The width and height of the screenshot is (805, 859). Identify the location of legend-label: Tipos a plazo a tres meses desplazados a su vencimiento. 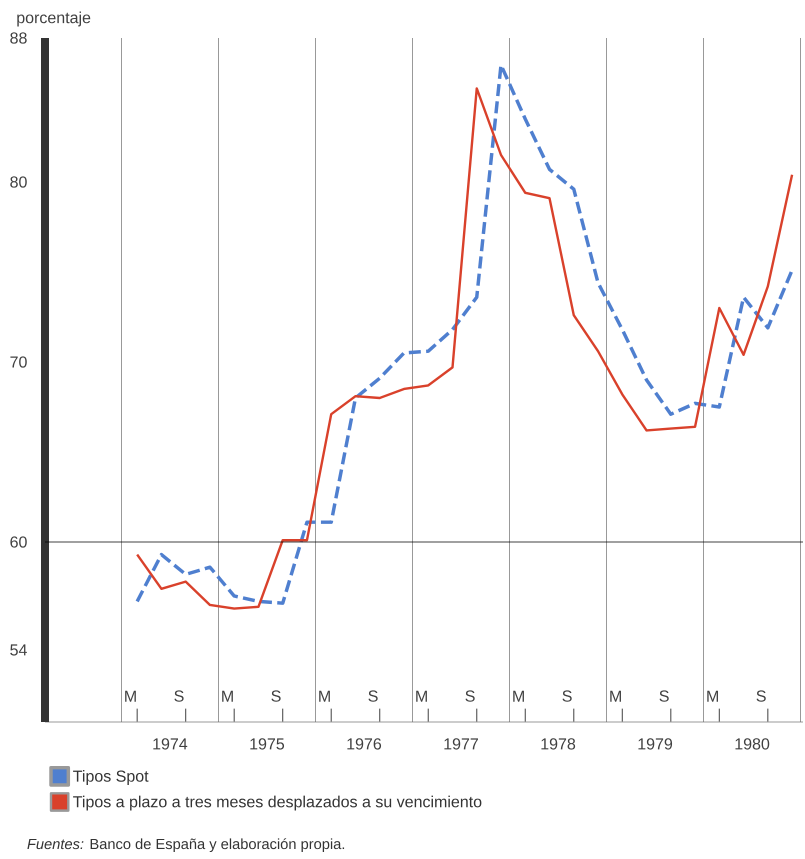
(277, 803).